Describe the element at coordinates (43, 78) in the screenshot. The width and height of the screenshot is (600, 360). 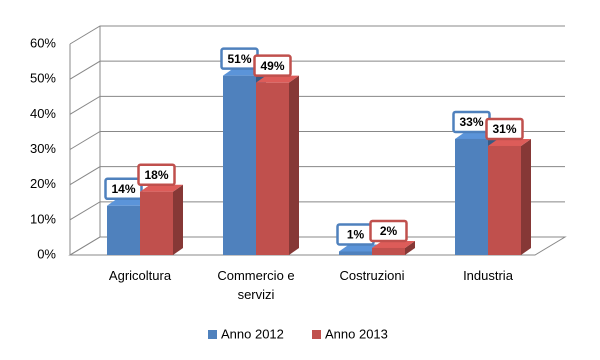
I see `y-tick-label: 50%` at that location.